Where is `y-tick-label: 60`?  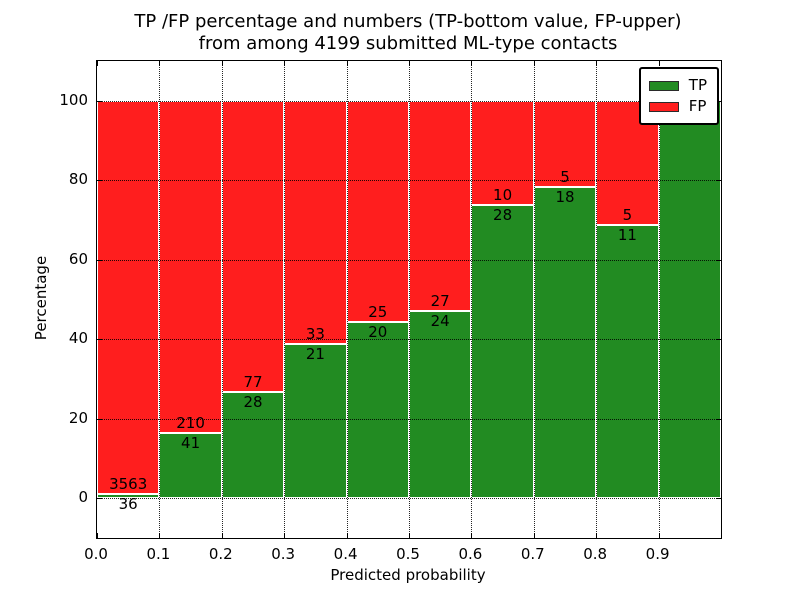
y-tick-label: 60 is located at coordinates (78, 258).